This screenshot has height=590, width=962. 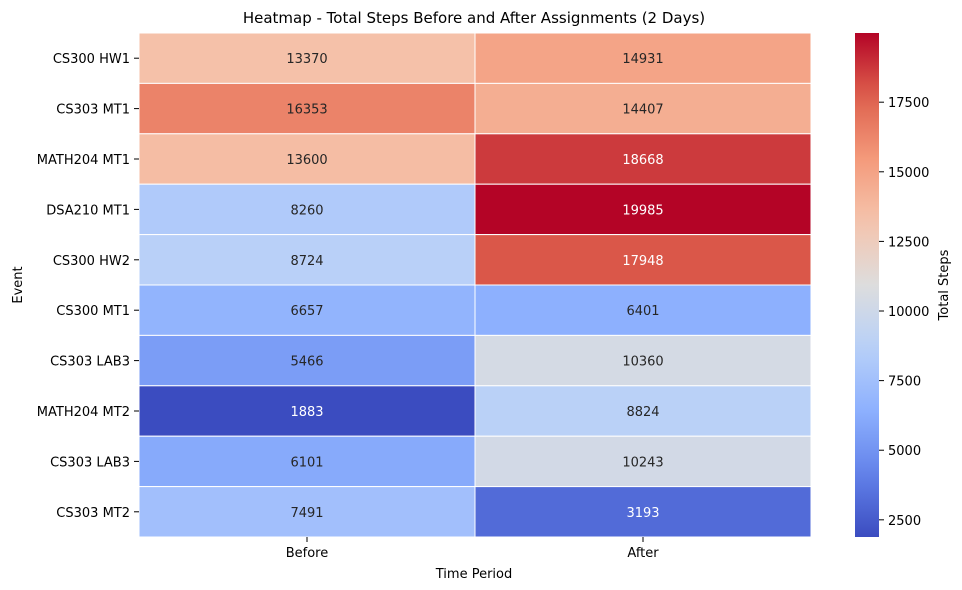 What do you see at coordinates (93, 311) in the screenshot?
I see `y-tick-label: CS300 MT1` at bounding box center [93, 311].